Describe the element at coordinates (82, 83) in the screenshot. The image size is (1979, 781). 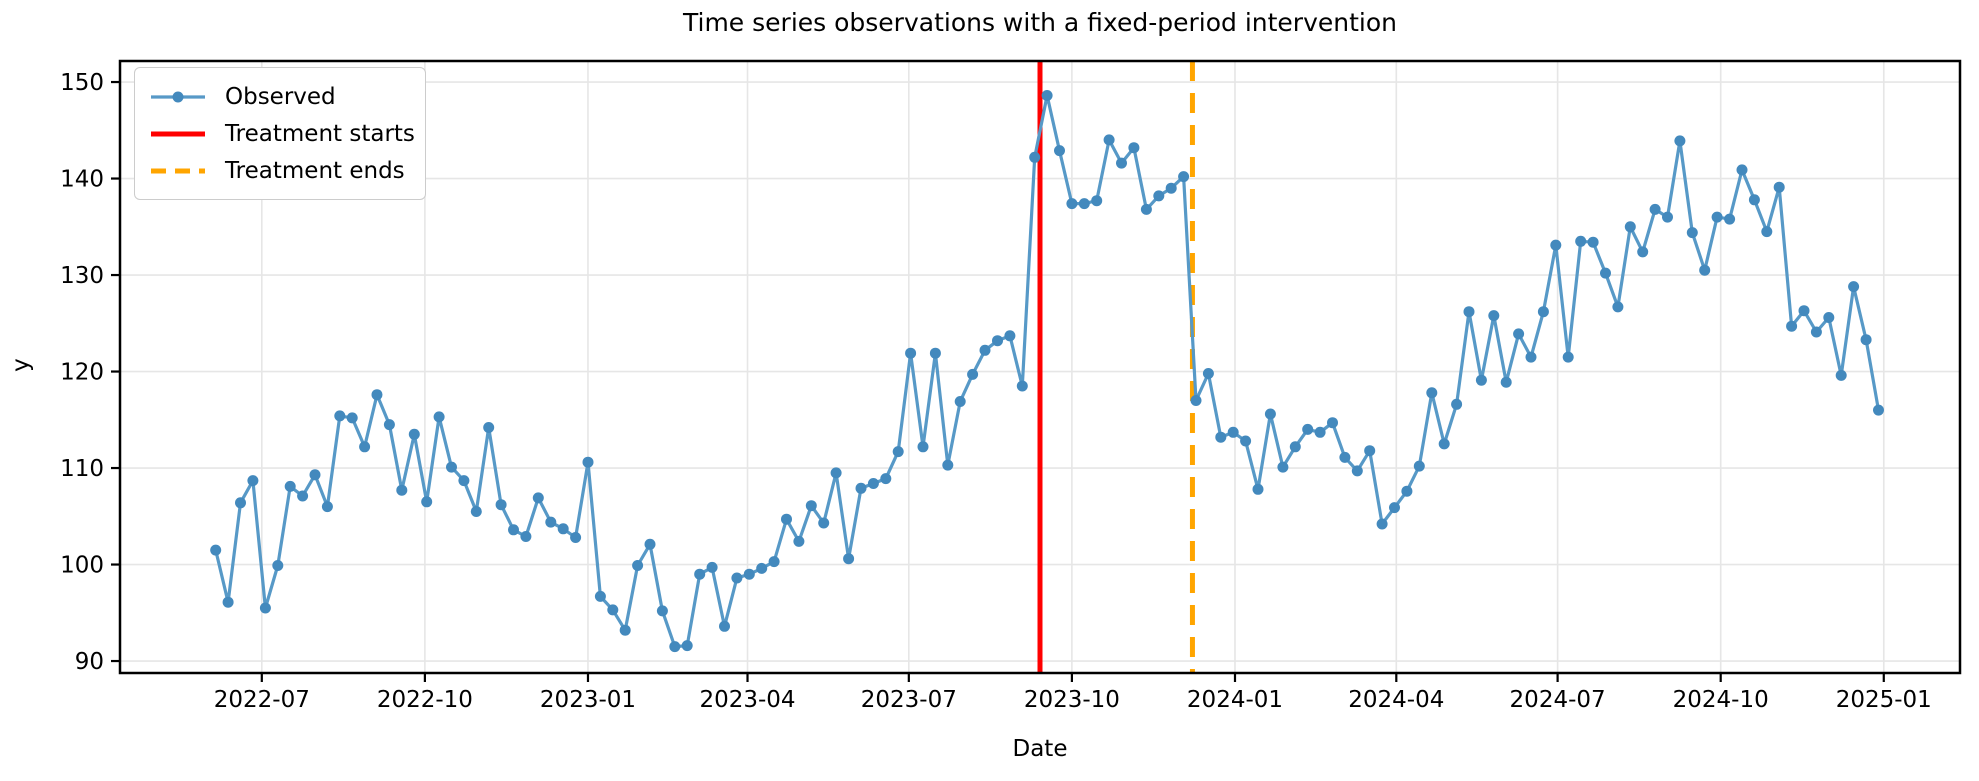
I see `y-tick-label: 150` at that location.